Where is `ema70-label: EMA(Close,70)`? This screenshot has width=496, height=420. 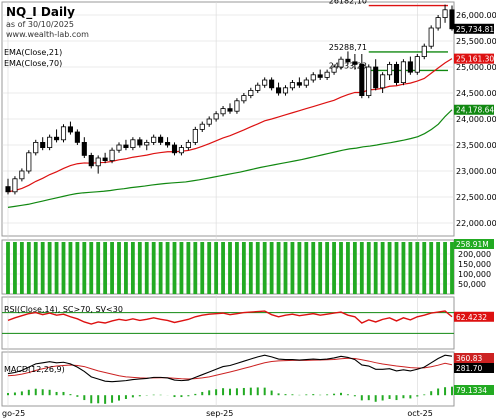
ema70-label: EMA(Close,70) is located at coordinates (33, 63).